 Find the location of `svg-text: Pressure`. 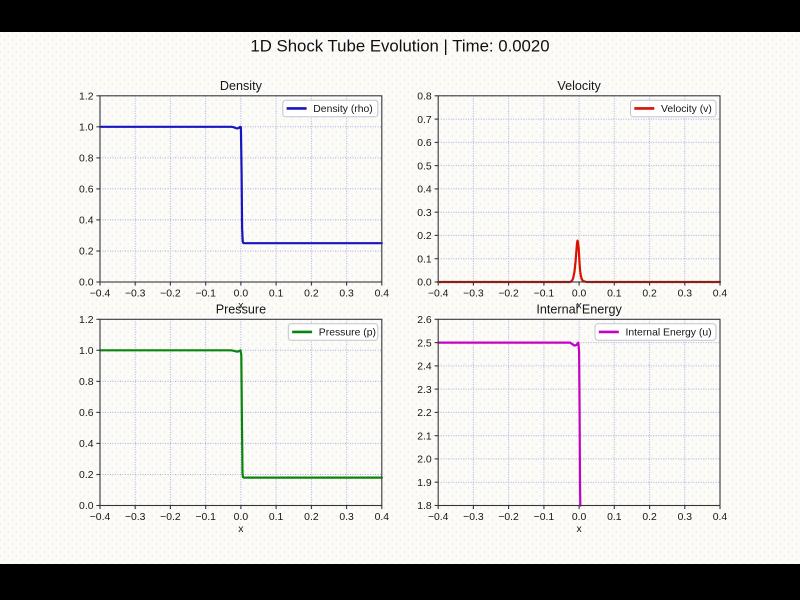

svg-text: Pressure is located at coordinates (241, 310).